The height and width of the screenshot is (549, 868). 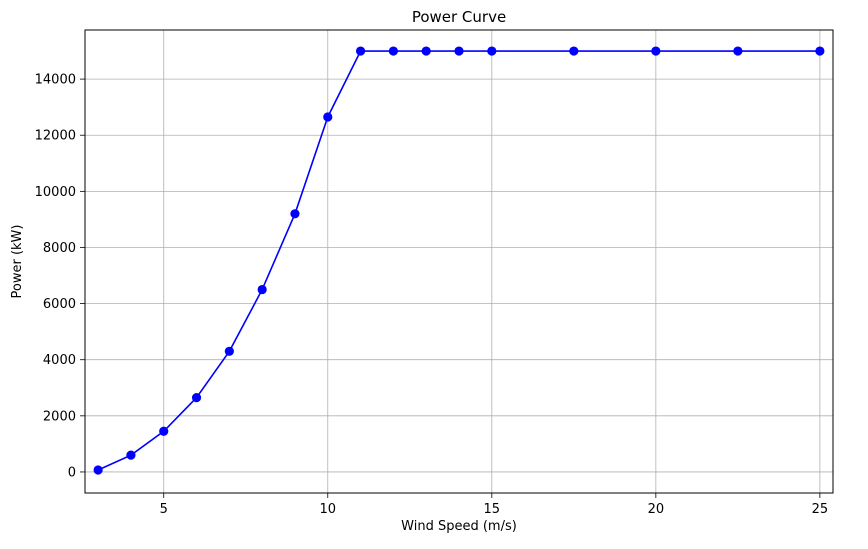 I want to click on y-tick-label: 2000, so click(x=59, y=416).